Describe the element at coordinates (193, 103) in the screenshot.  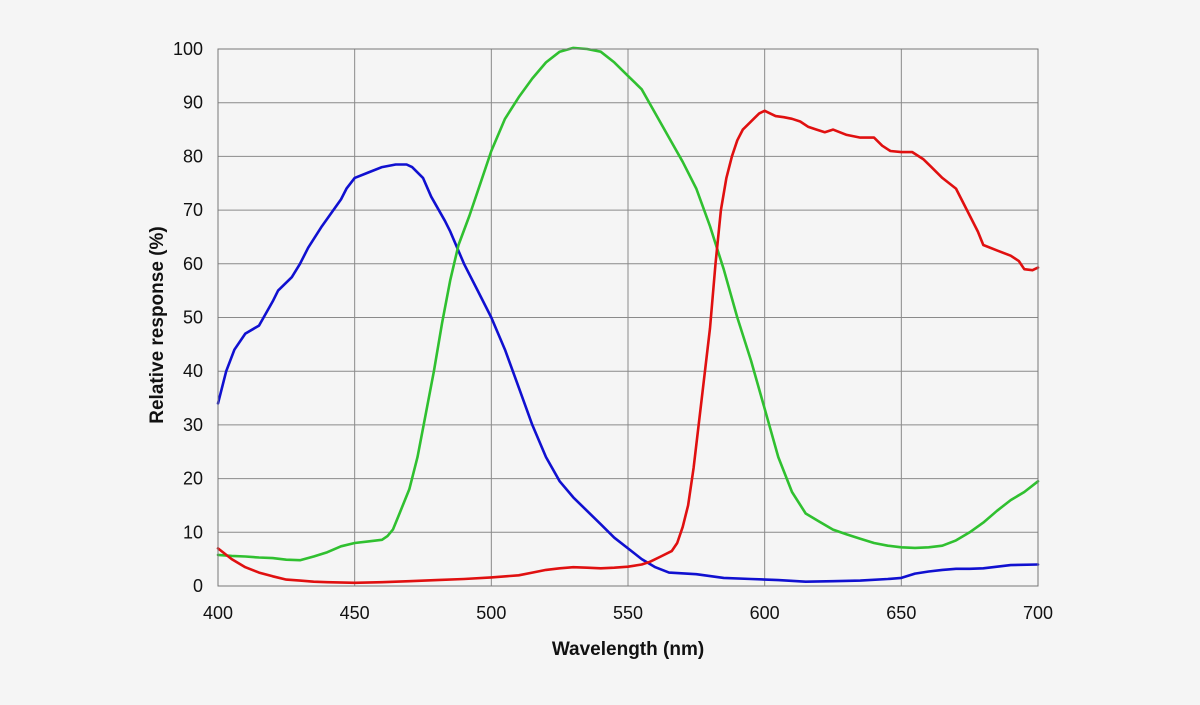
I see `y-tick-label: 90` at that location.